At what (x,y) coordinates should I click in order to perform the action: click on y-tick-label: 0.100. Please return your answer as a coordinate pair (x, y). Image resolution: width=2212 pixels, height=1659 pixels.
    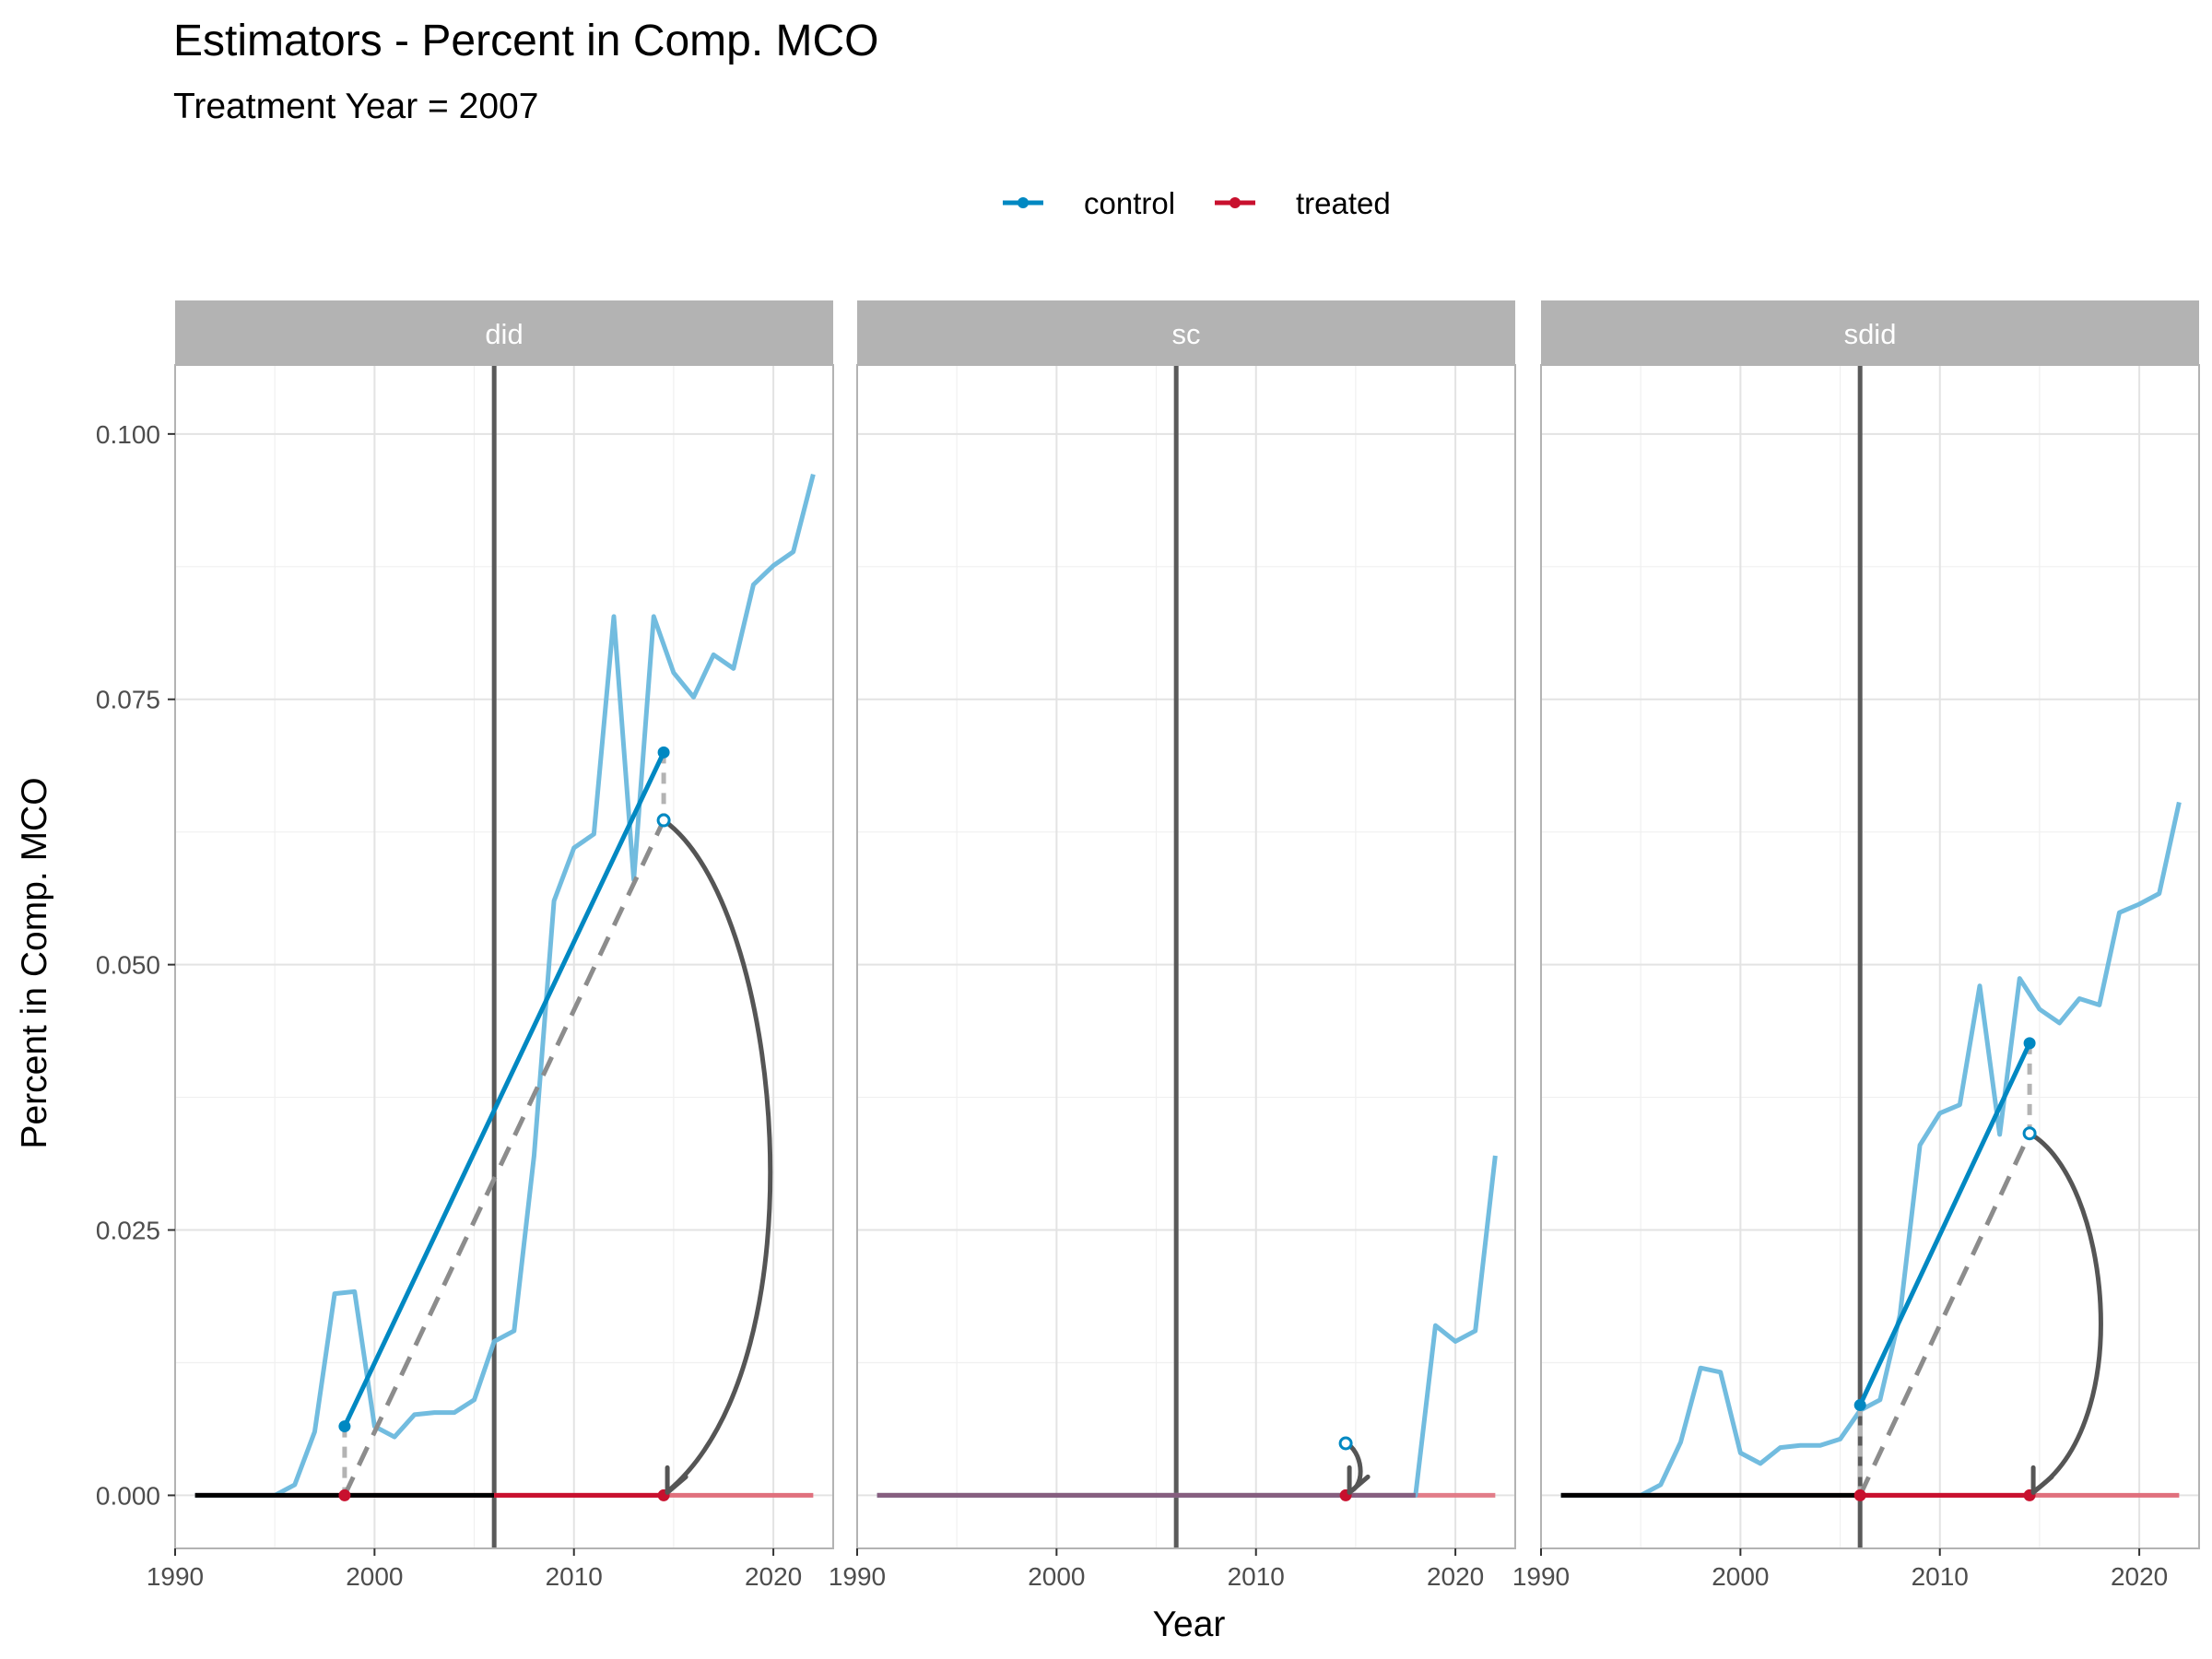
    Looking at the image, I should click on (128, 434).